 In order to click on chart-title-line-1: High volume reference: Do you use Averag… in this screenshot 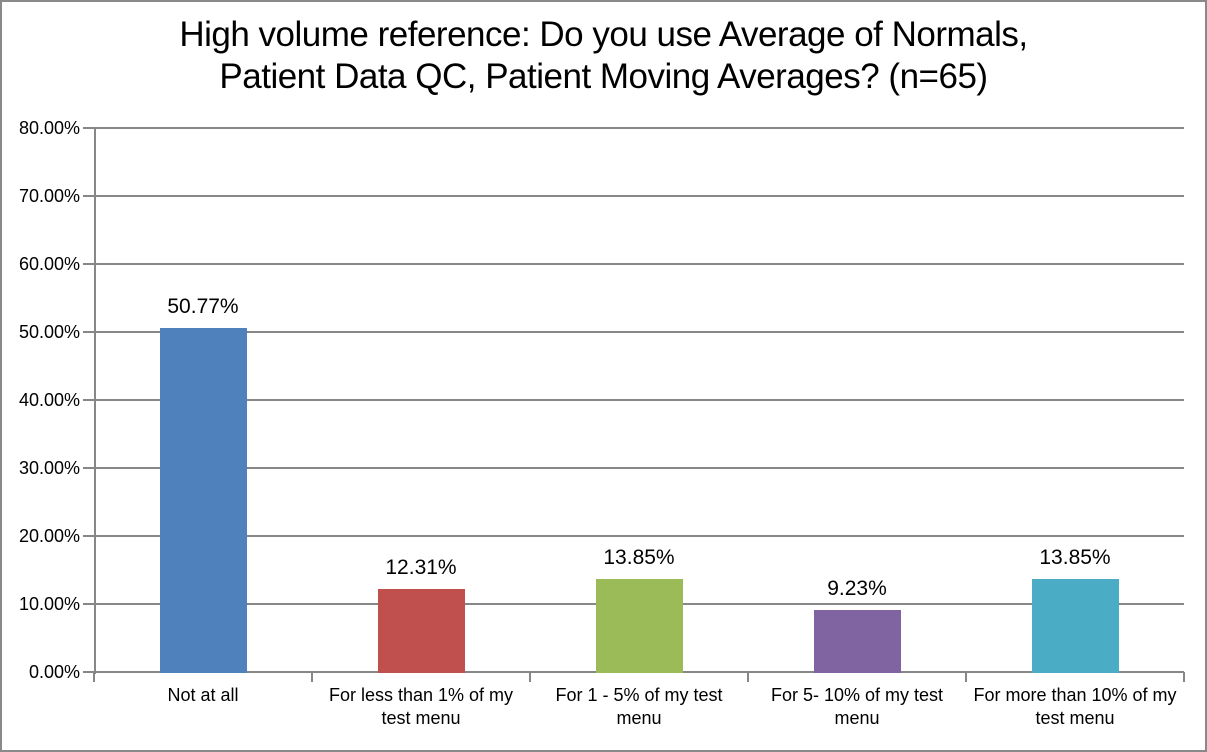, I will do `click(603, 34)`.